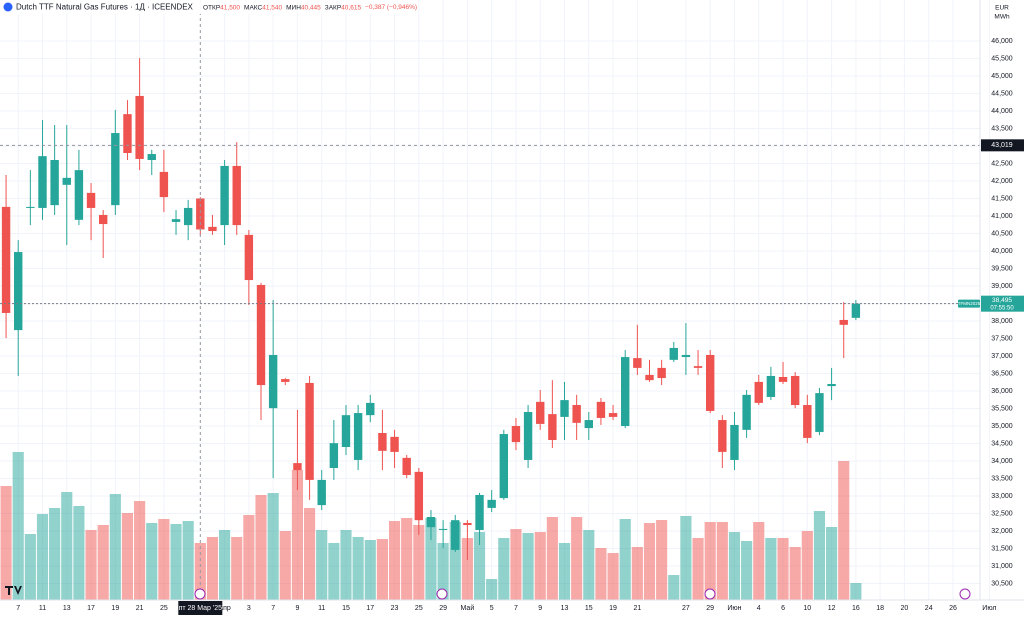 This screenshot has width=1024, height=621. Describe the element at coordinates (783, 608) in the screenshot. I see `x-tick-label: 6` at that location.